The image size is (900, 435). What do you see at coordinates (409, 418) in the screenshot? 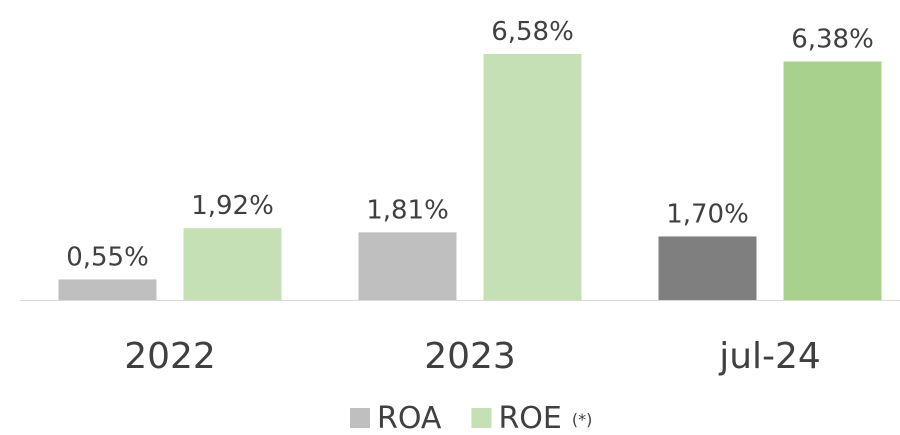
I see `legend-label: ROA` at bounding box center [409, 418].